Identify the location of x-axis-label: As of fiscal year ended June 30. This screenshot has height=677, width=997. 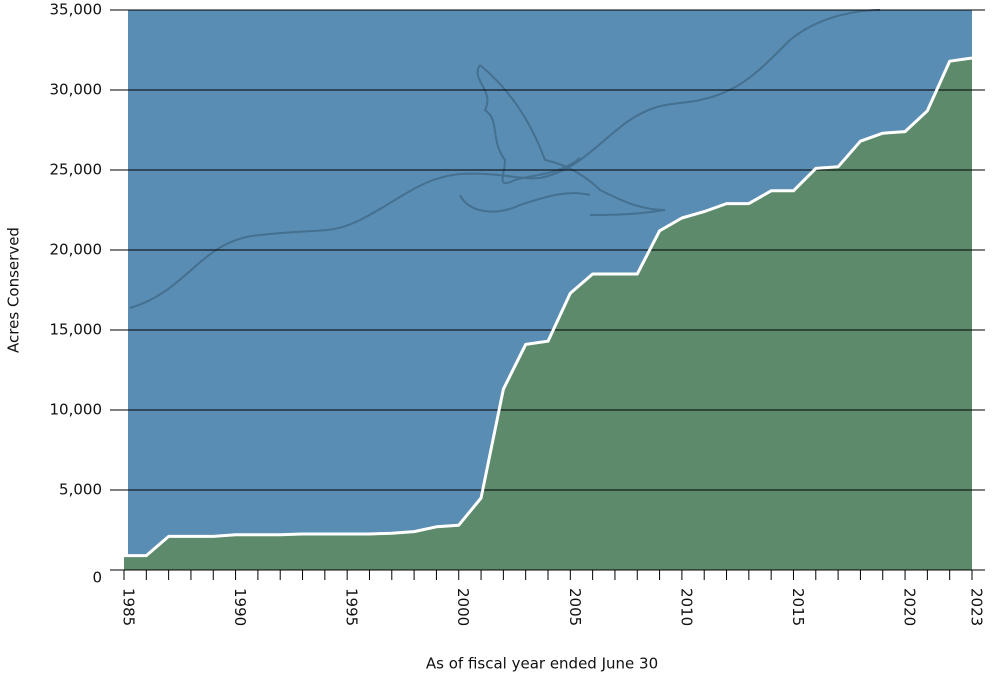
(542, 664).